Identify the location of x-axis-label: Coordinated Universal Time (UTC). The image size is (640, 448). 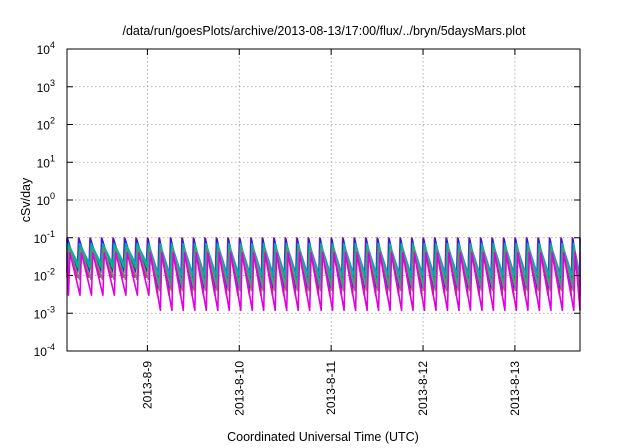
(323, 437).